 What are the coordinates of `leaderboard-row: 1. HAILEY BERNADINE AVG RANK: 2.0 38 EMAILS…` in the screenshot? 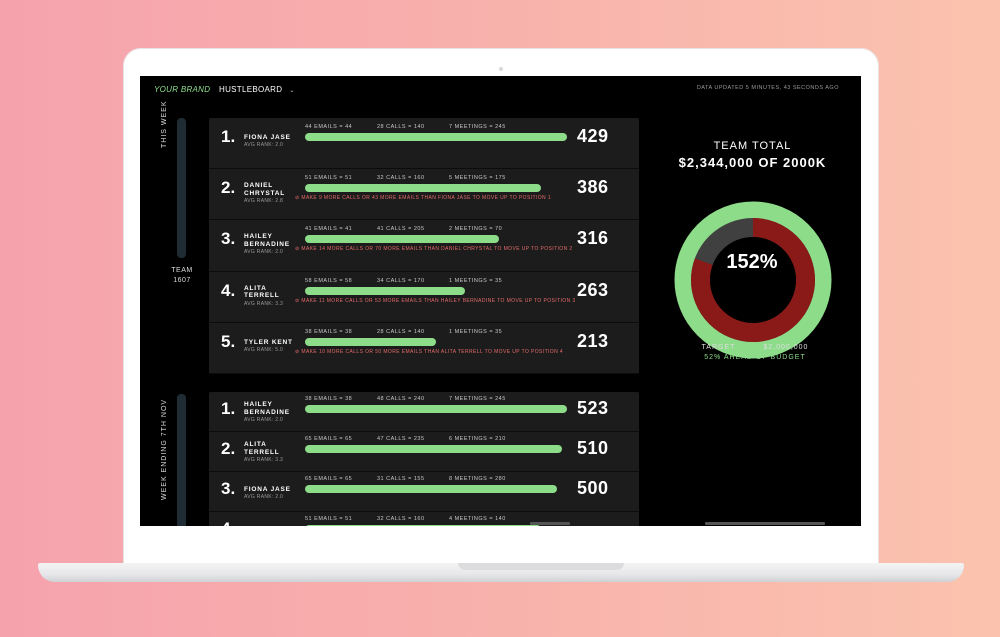 It's located at (424, 412).